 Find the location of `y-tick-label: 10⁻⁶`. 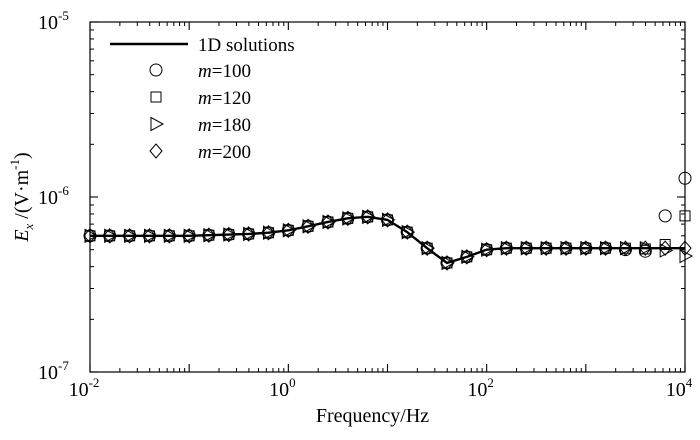

y-tick-label: 10⁻⁶ is located at coordinates (53, 196).